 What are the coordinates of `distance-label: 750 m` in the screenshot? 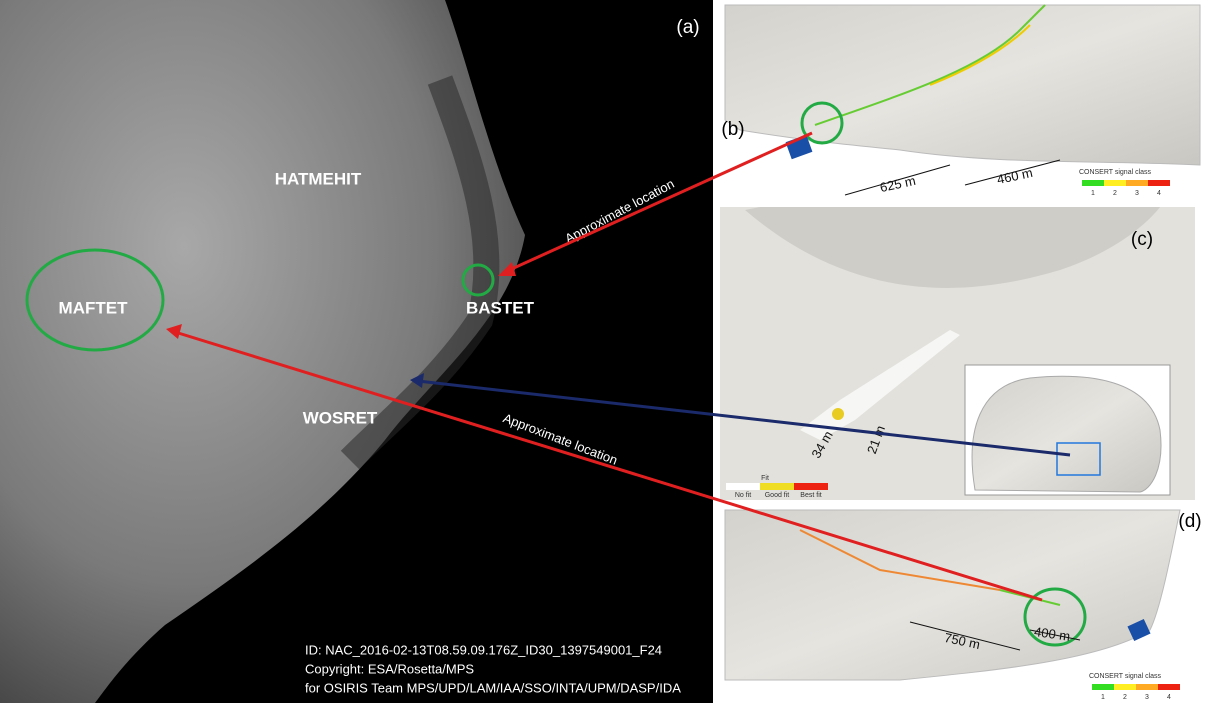 It's located at (962, 641).